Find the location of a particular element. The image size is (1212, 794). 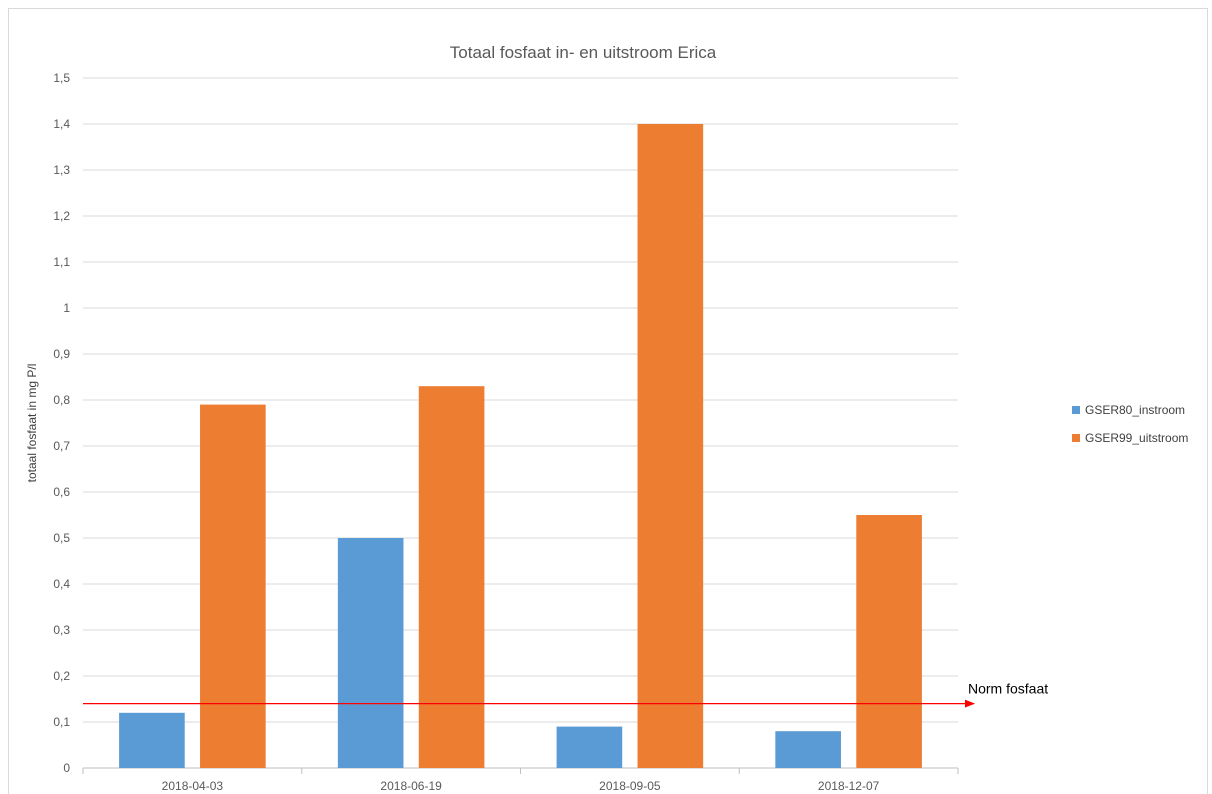

x-tick-label: 2018-04-03 is located at coordinates (193, 786).